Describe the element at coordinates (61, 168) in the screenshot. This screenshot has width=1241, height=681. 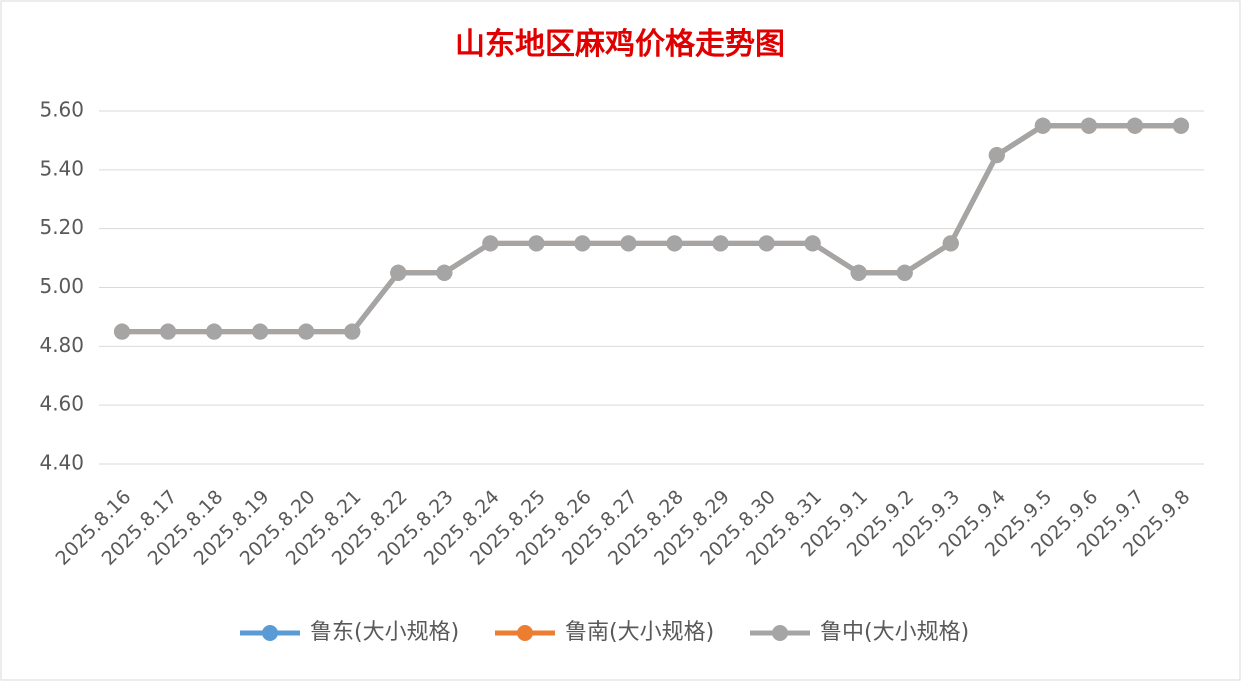
I see `y-tick-label: 5.40` at that location.